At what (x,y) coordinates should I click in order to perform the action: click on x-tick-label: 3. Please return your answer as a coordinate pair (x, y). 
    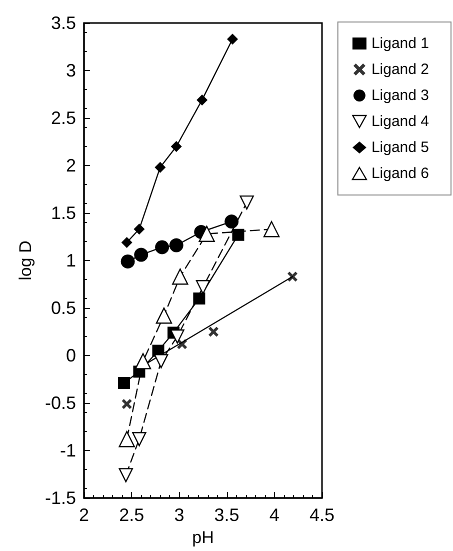
    Looking at the image, I should click on (179, 515).